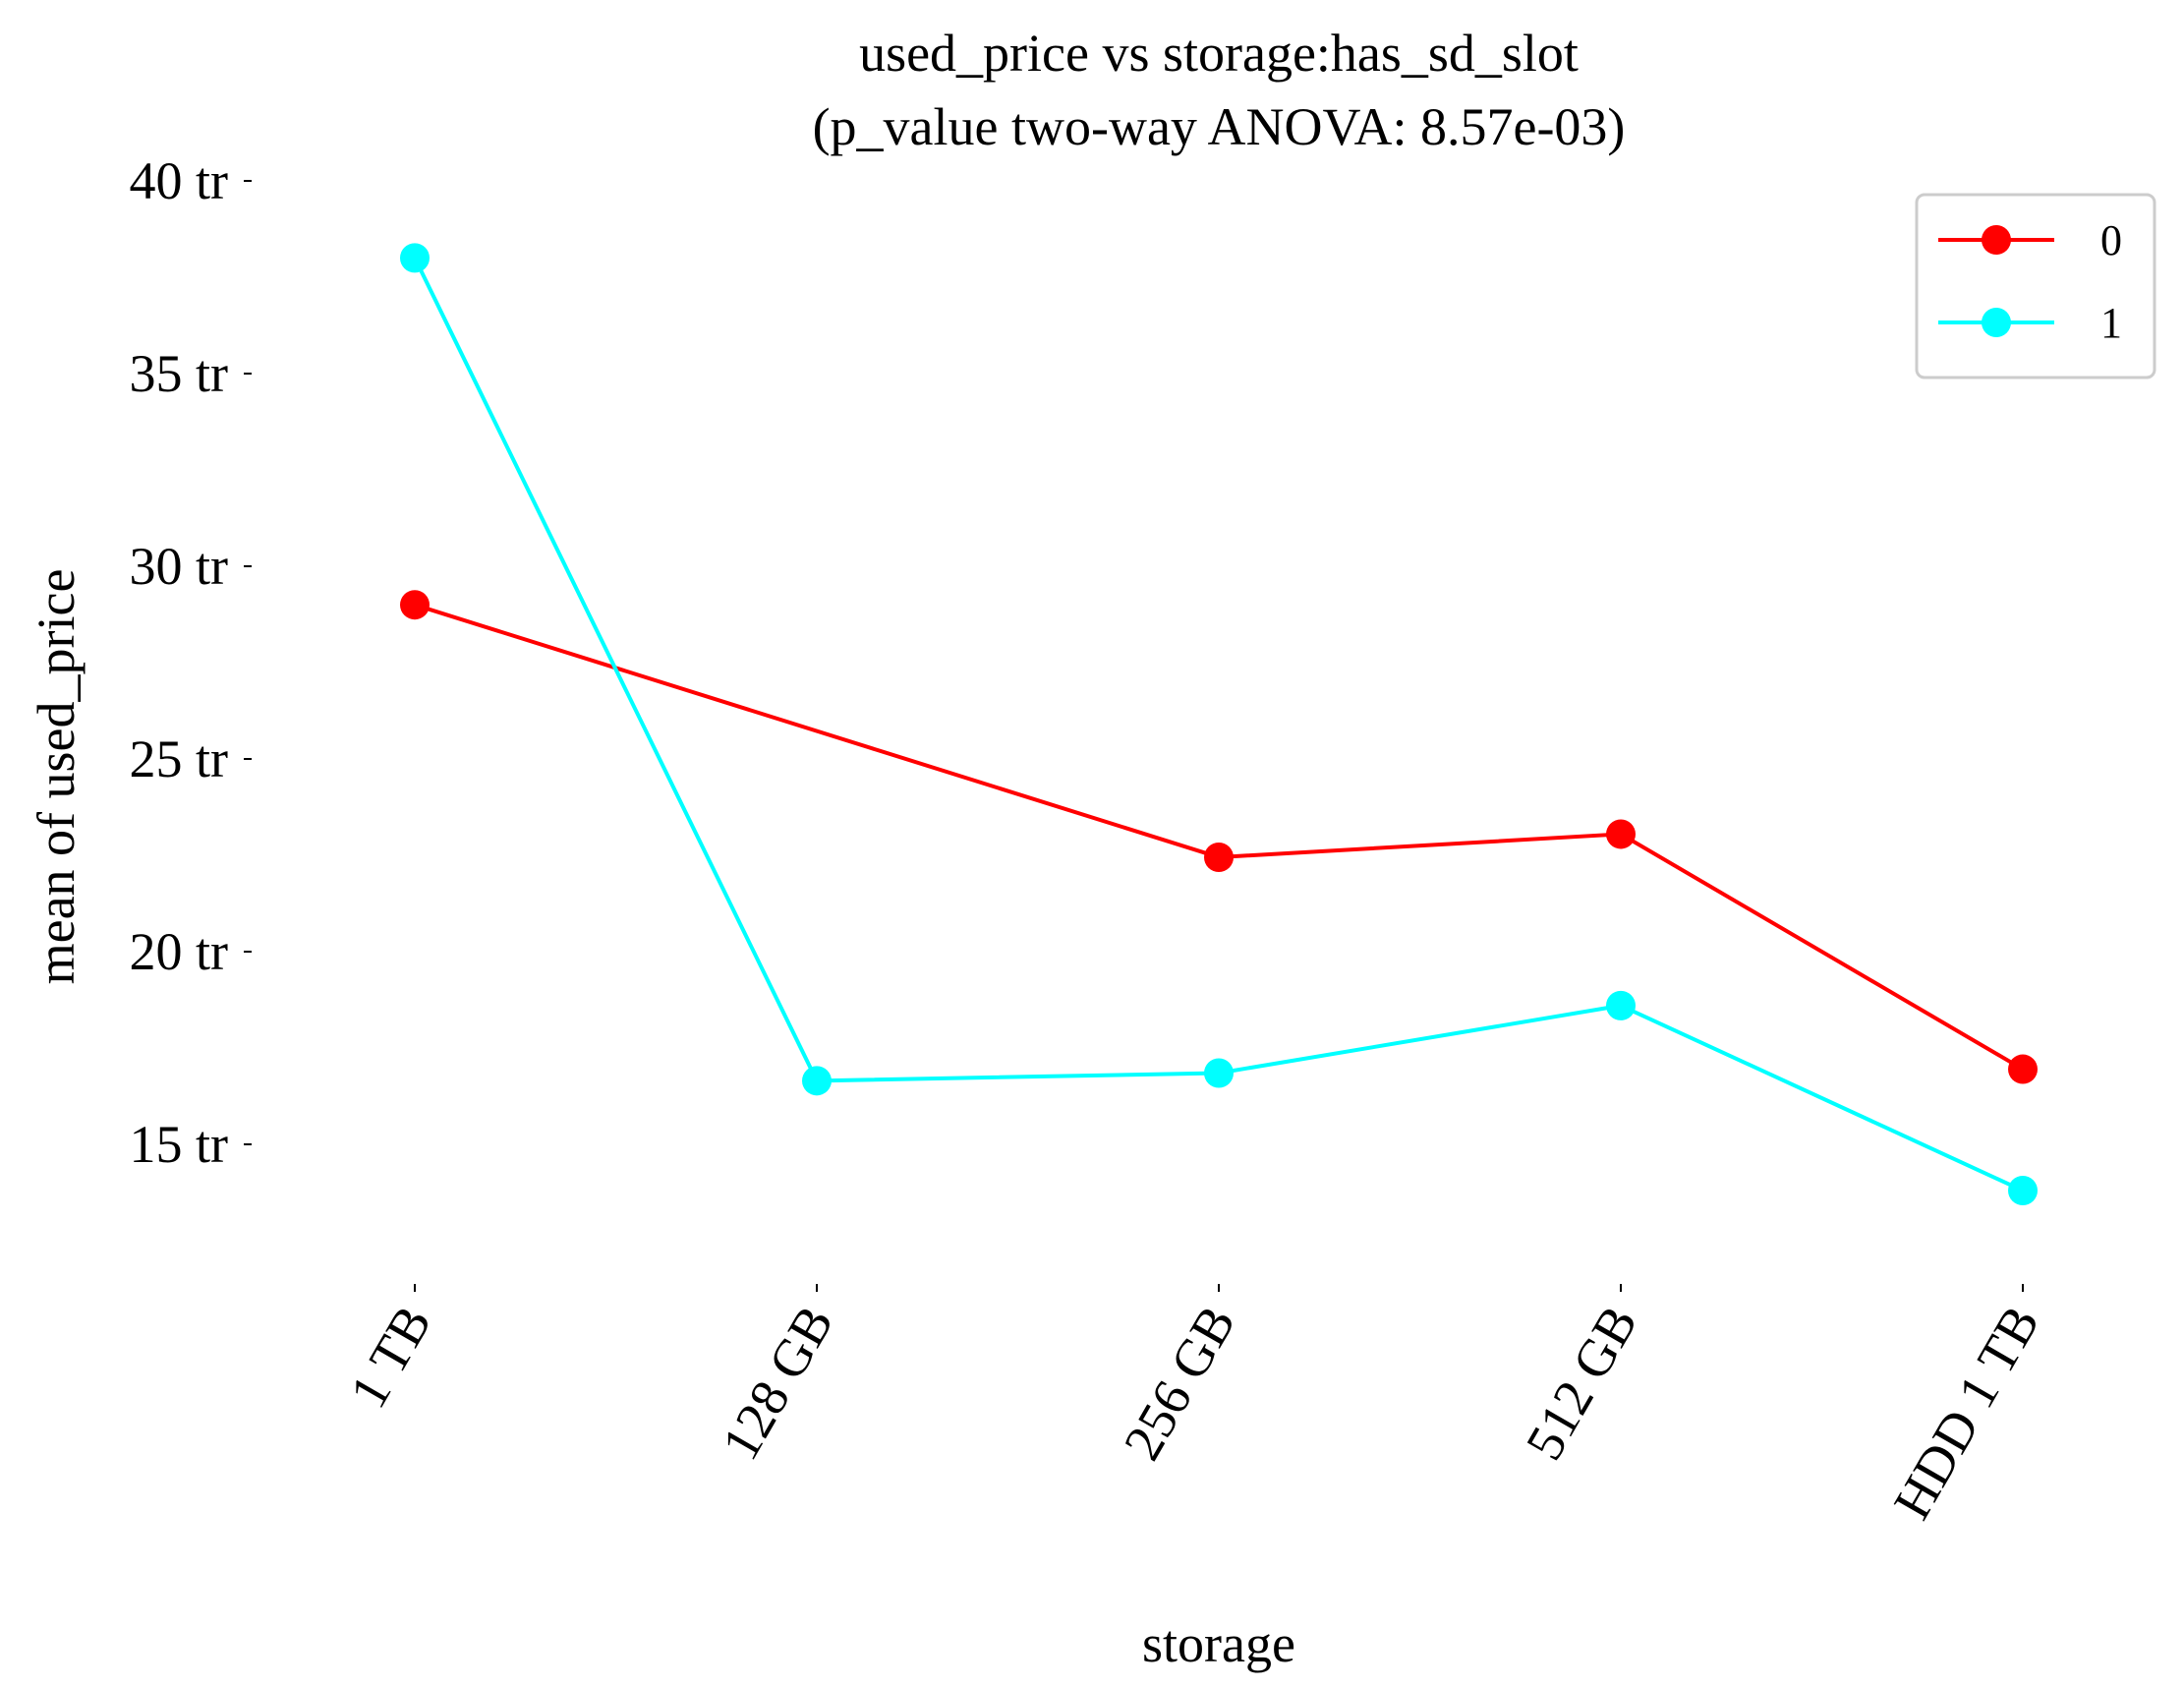 The width and height of the screenshot is (2184, 1688). Describe the element at coordinates (2035, 286) in the screenshot. I see `legend: 01` at that location.